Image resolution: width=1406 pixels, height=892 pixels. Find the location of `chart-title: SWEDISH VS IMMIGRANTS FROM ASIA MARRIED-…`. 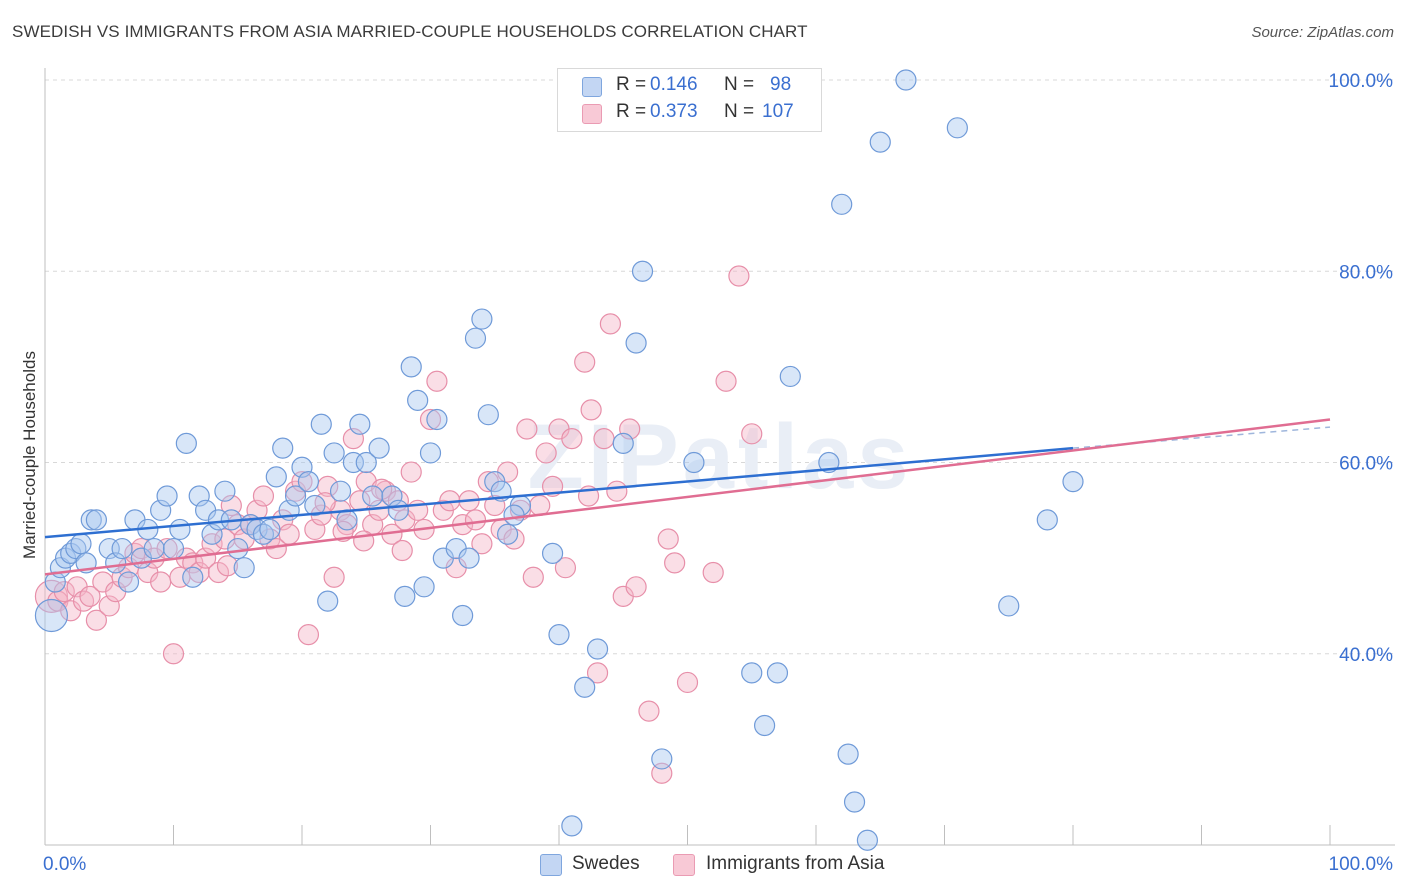

chart-title: SWEDISH VS IMMIGRANTS FROM ASIA MARRIED-… is located at coordinates (410, 31).